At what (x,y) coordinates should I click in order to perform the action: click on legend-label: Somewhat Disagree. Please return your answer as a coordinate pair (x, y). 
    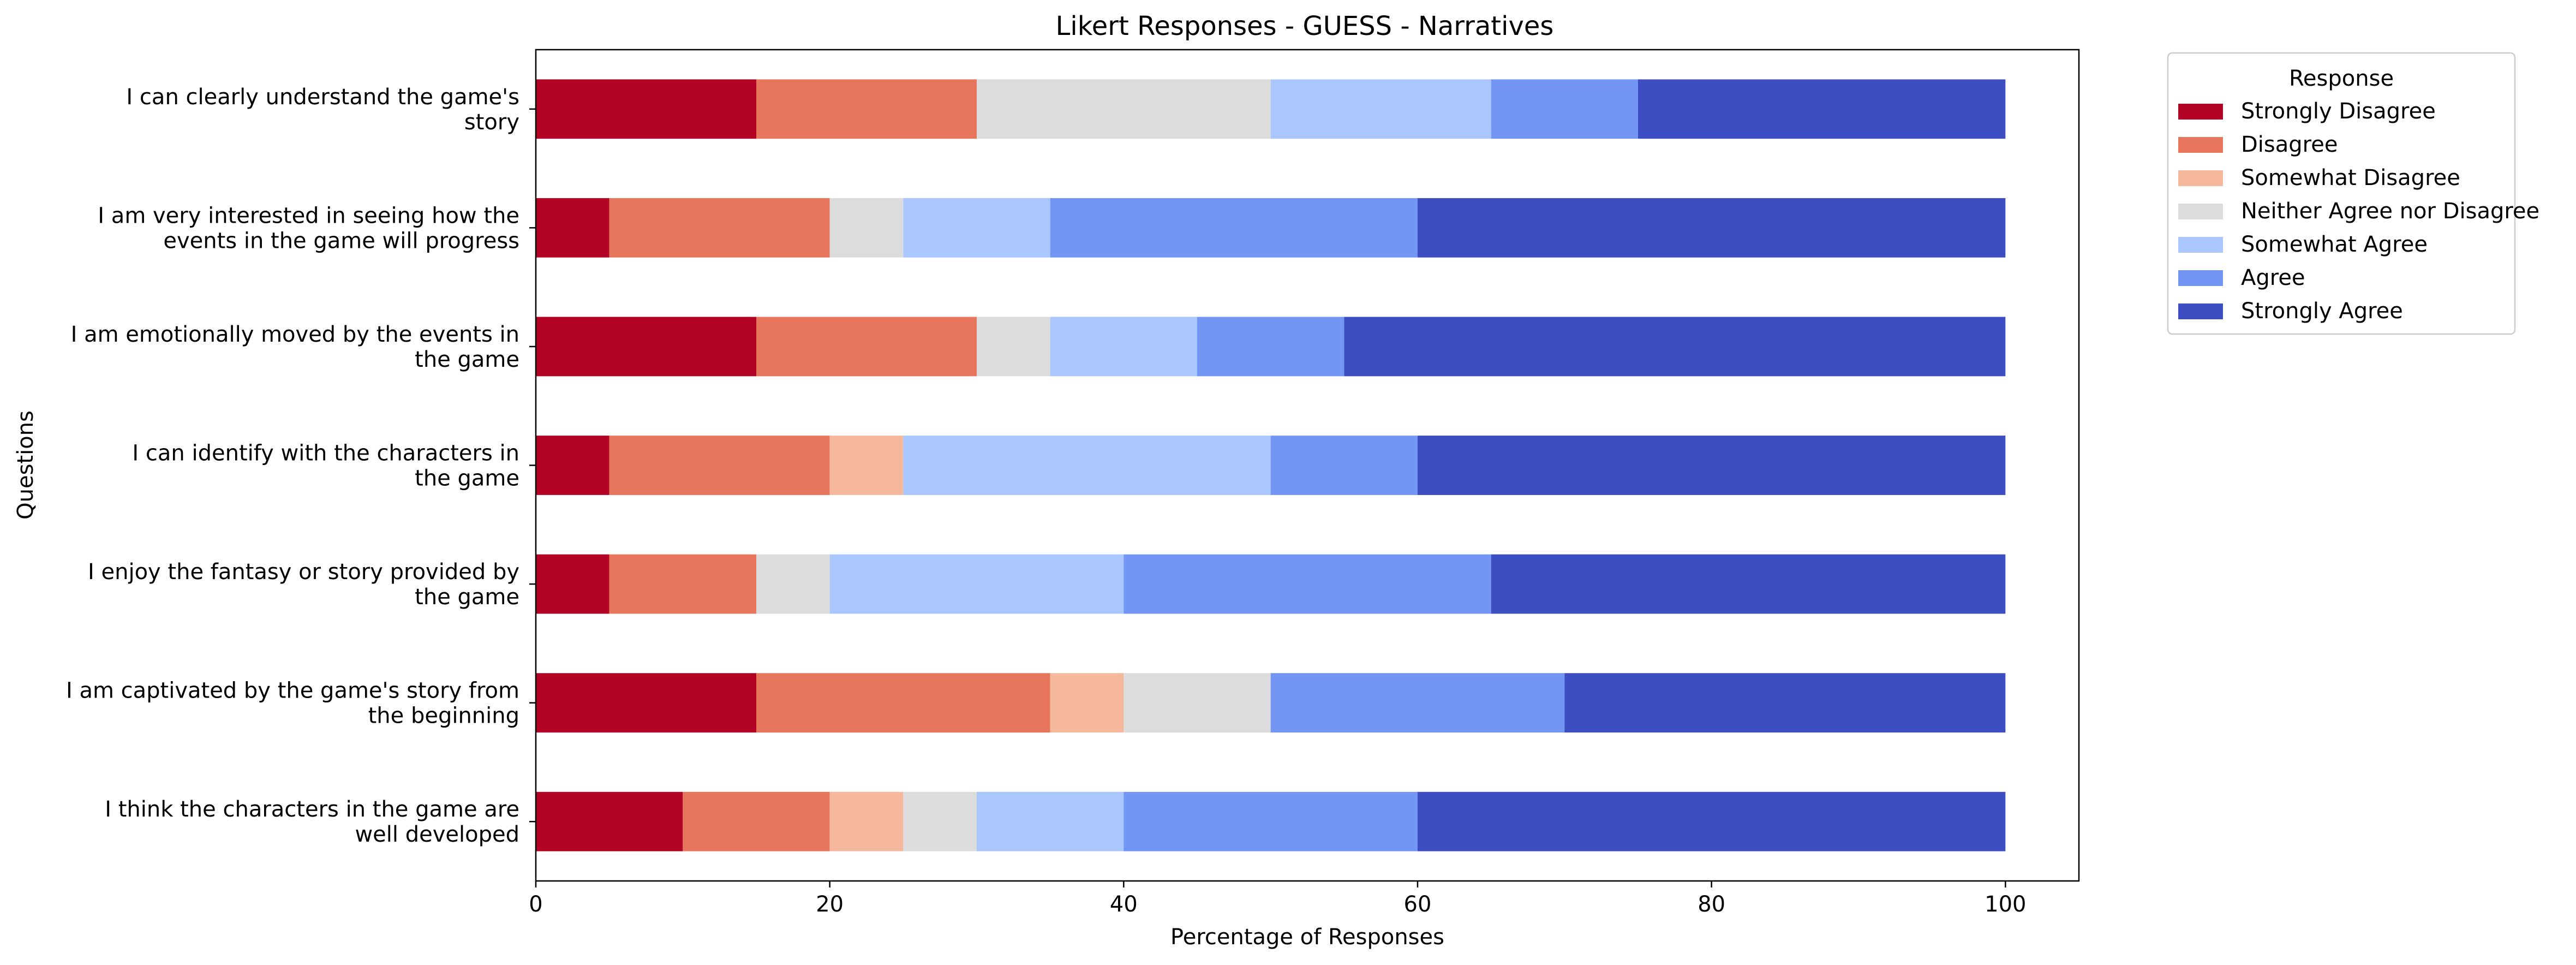
    Looking at the image, I should click on (2350, 177).